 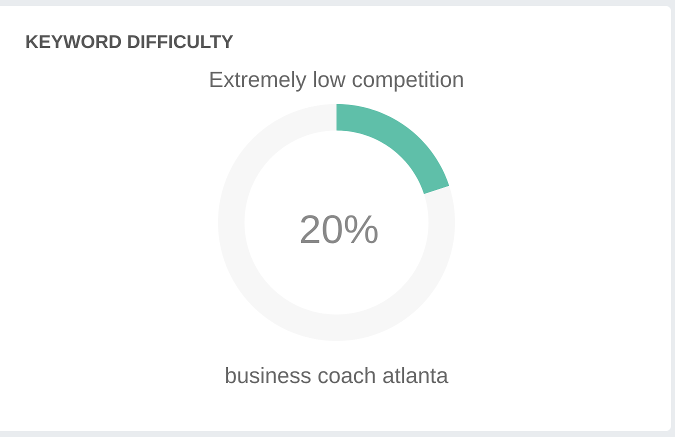 I want to click on text: business coach atlanta, so click(x=337, y=375).